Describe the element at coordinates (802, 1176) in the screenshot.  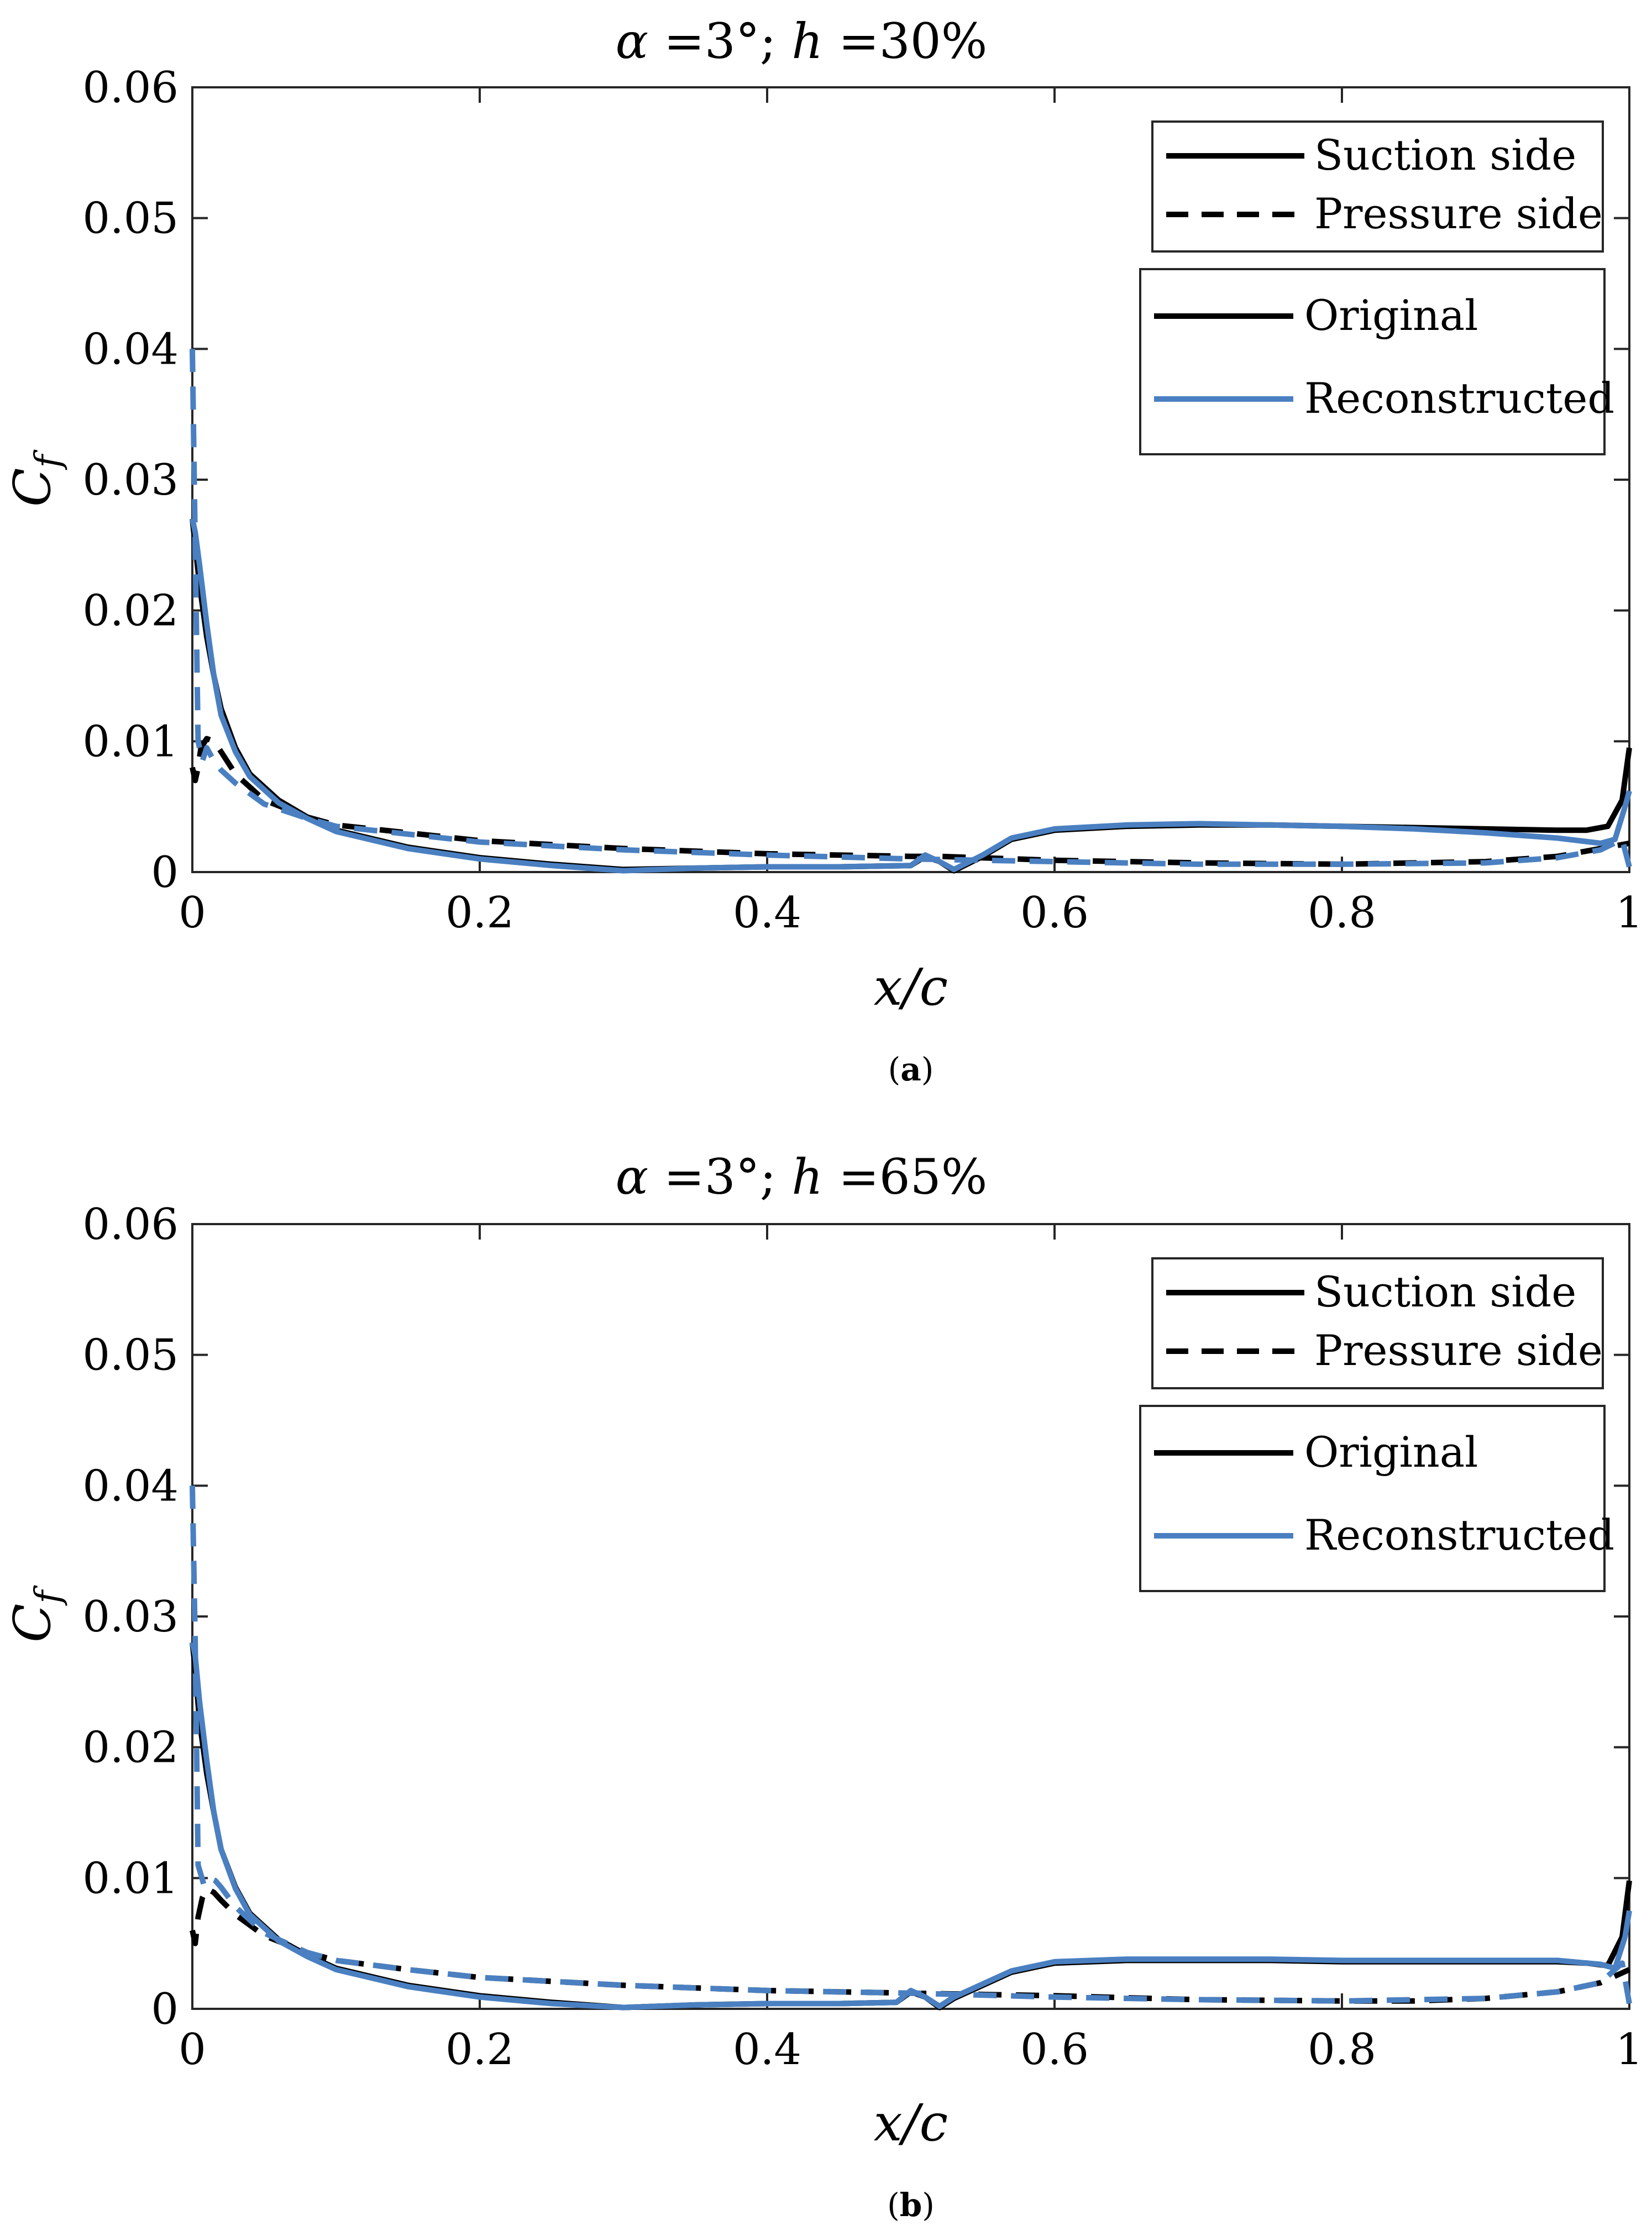
I see `chart-title: α =3°; h =65%` at that location.